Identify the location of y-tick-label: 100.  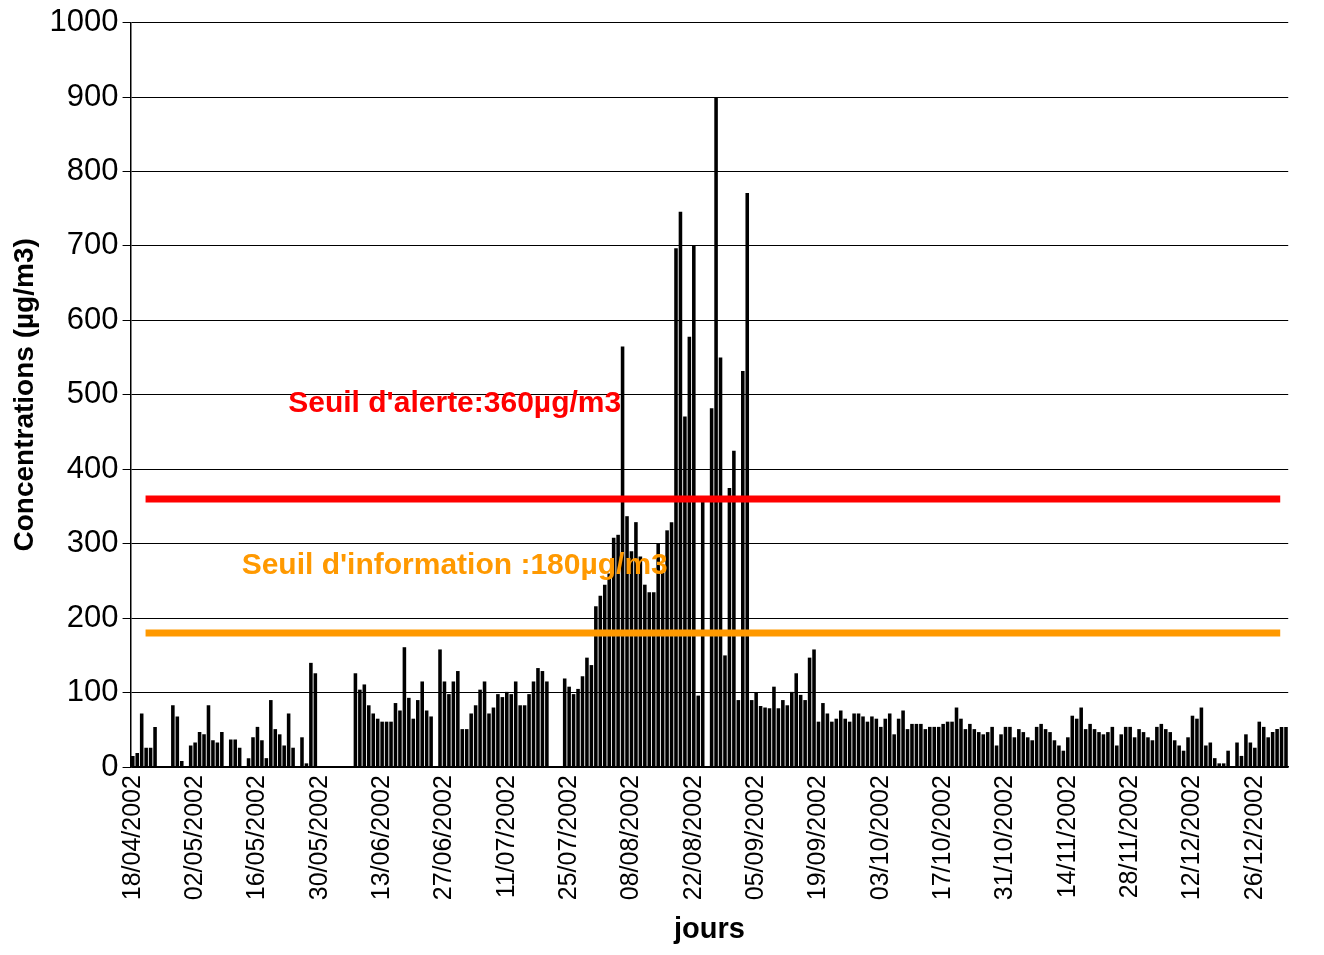
(92, 691).